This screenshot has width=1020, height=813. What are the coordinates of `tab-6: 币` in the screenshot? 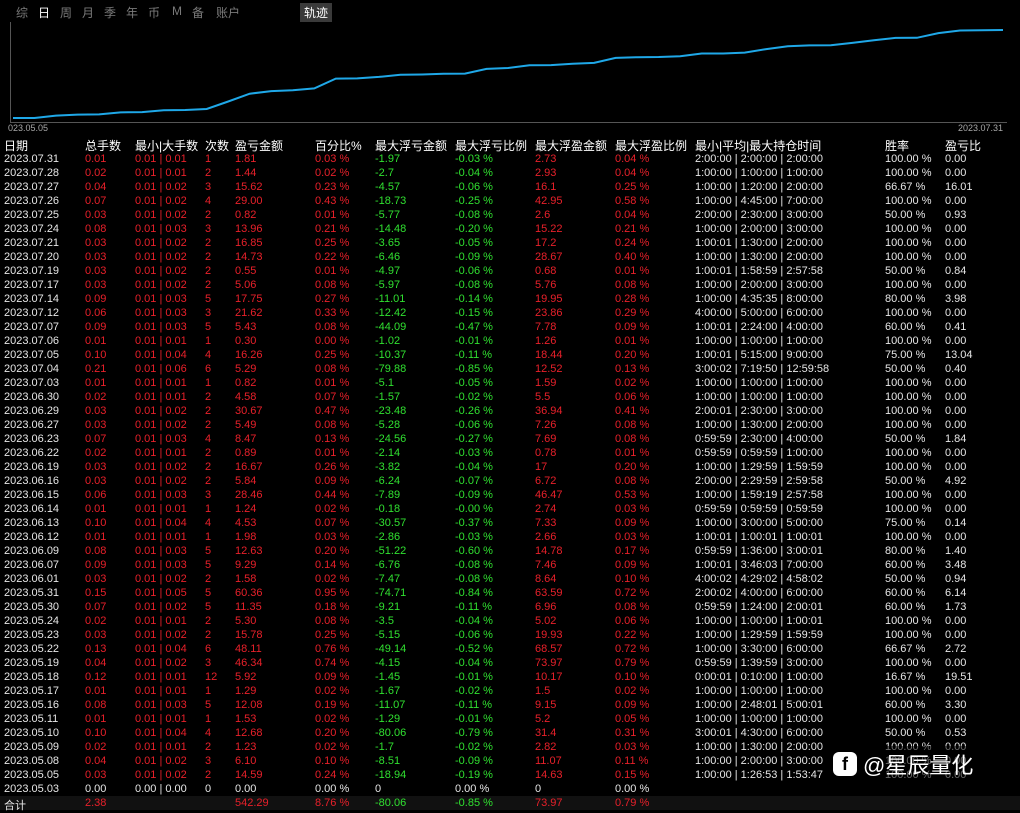 It's located at (154, 13).